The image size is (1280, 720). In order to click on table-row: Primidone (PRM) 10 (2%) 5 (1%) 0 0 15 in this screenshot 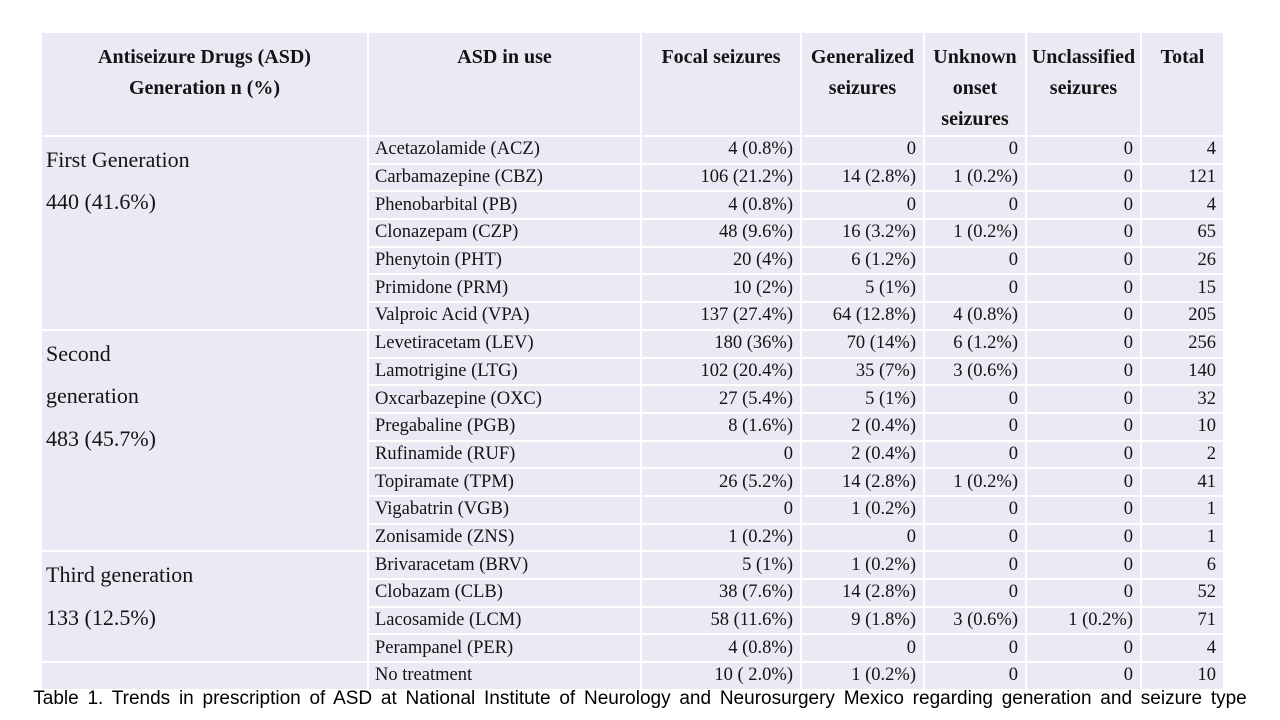, I will do `click(633, 288)`.